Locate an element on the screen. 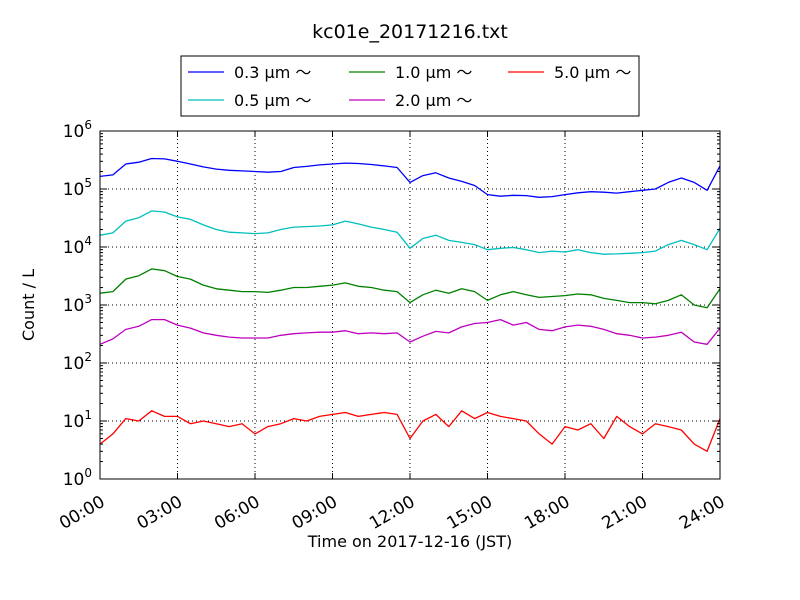 Image resolution: width=800 pixels, height=600 pixels. y-tick-label: 10² is located at coordinates (77, 362).